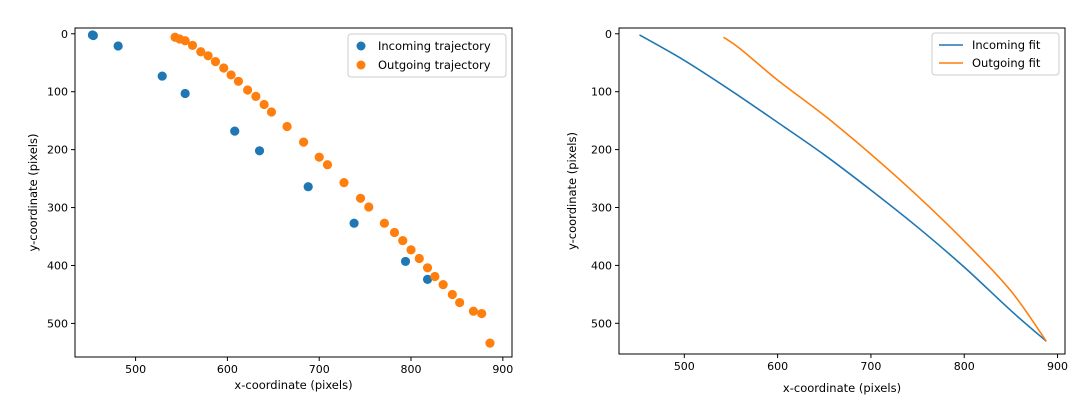  I want to click on right-x-axis-label: x-coordinate (pixels), so click(842, 388).